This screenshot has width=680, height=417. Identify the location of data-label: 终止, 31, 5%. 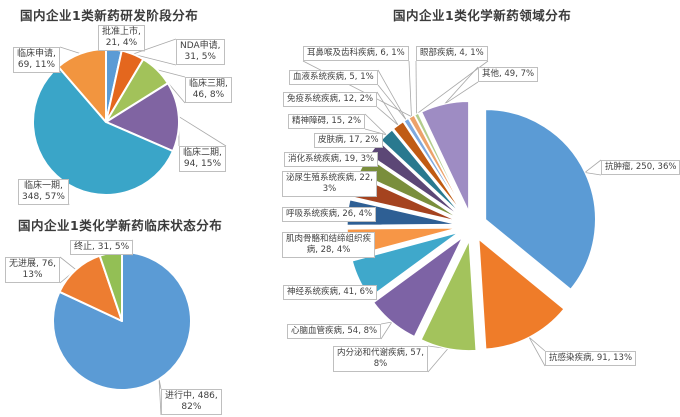
(102, 247).